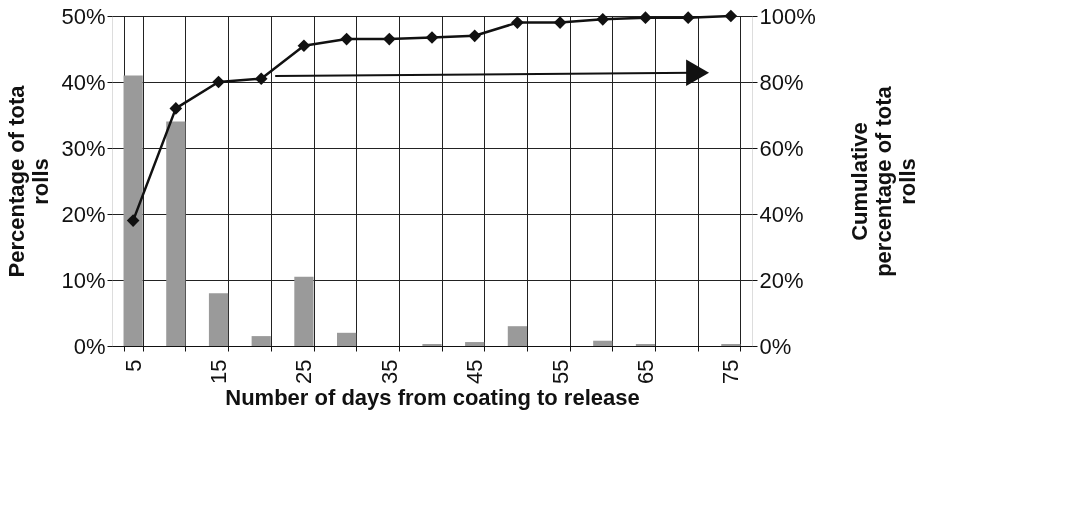 The image size is (1088, 514). What do you see at coordinates (475, 371) in the screenshot?
I see `x-tick-label: 45` at bounding box center [475, 371].